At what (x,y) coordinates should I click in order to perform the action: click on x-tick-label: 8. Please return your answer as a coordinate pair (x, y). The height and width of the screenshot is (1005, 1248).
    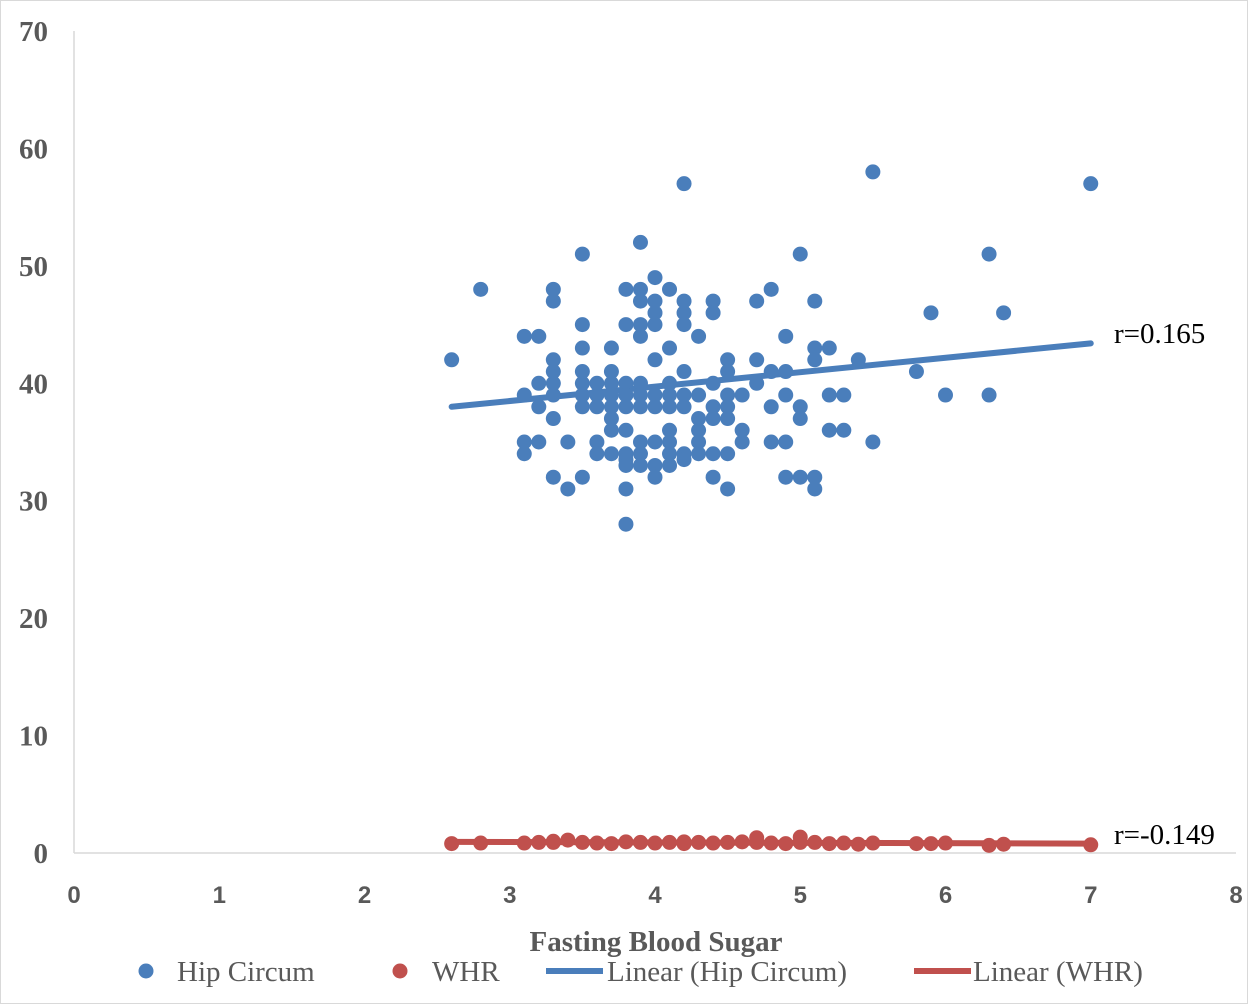
    Looking at the image, I should click on (1235, 895).